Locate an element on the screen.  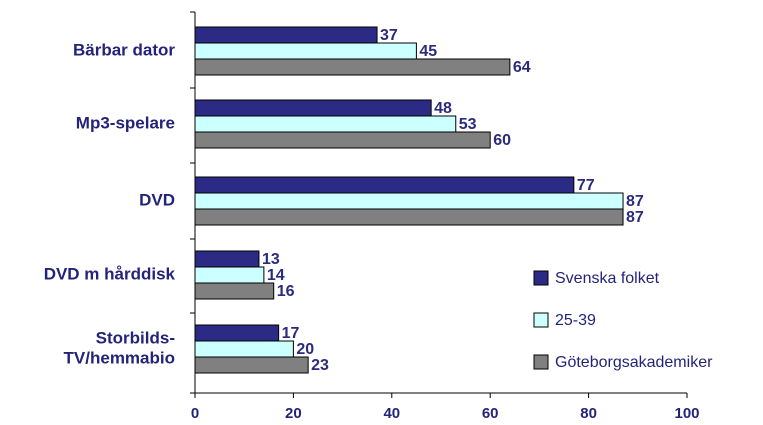
category-label: TV/hemmabio is located at coordinates (119, 357).